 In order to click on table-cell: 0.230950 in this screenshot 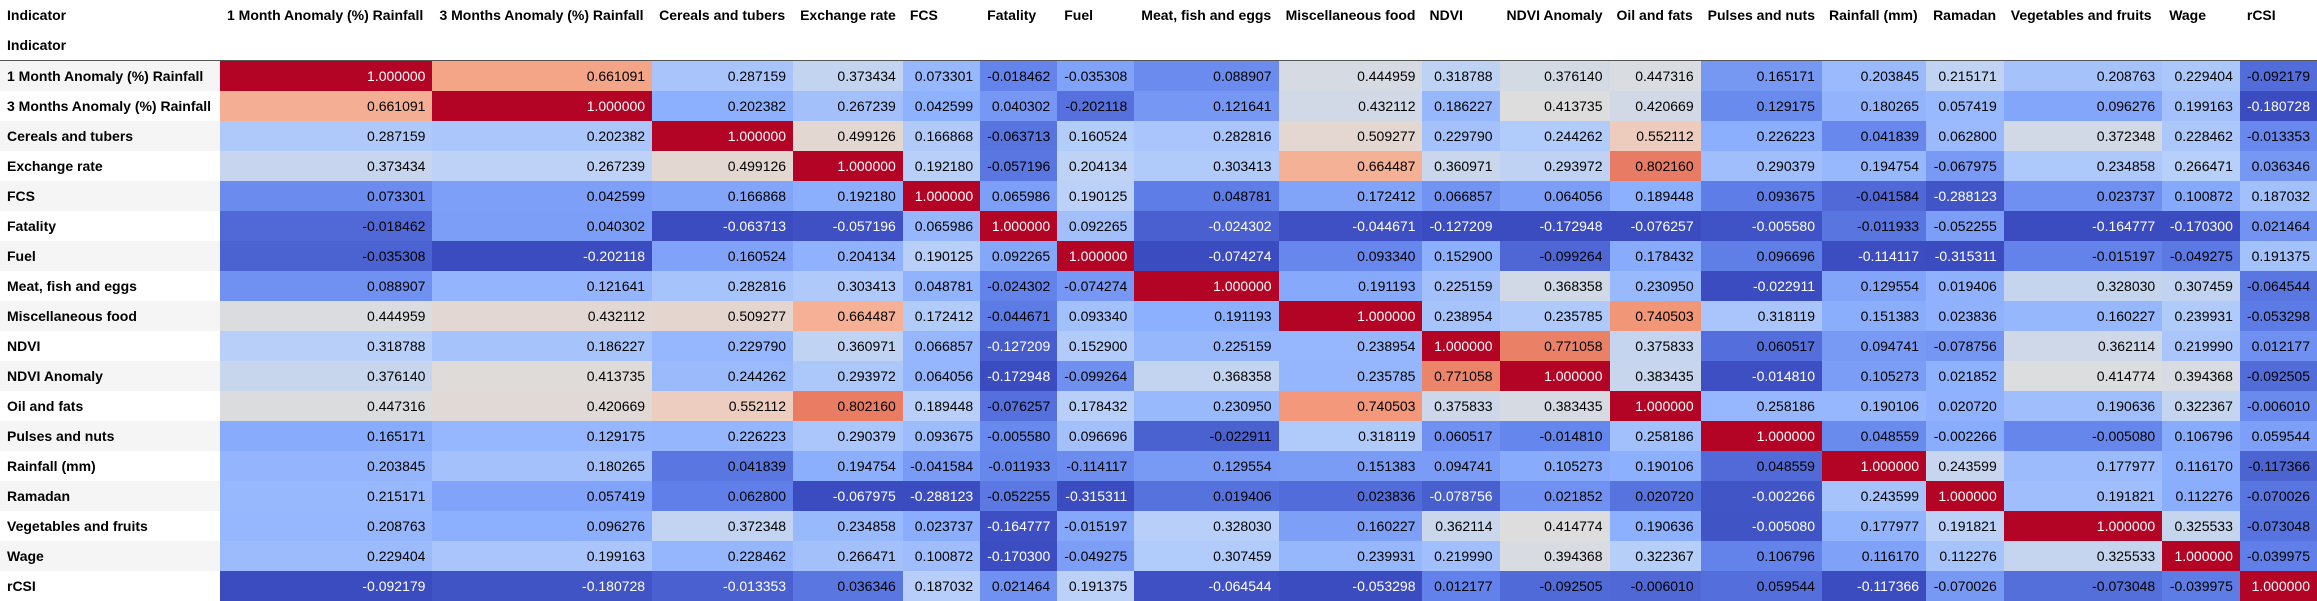, I will do `click(1206, 406)`.